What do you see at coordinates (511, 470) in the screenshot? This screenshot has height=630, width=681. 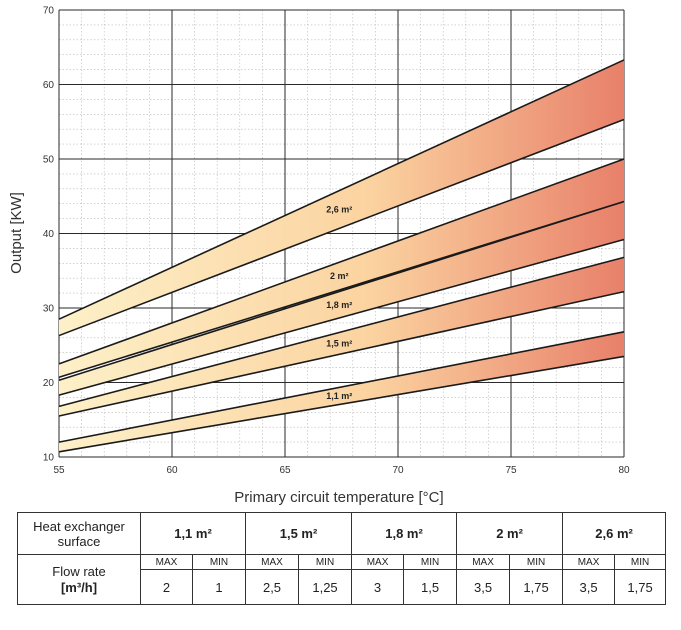 I see `x-tick-label: 75` at bounding box center [511, 470].